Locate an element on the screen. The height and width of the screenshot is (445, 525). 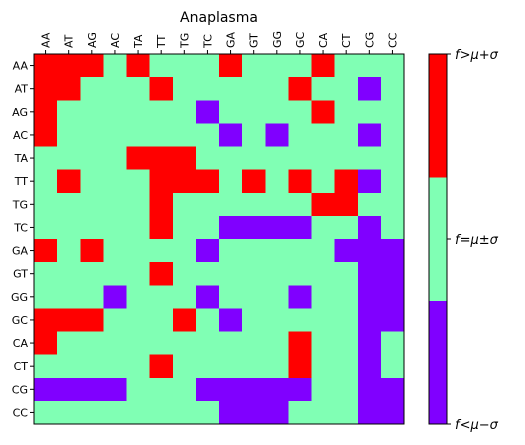
x-tick-label: CC is located at coordinates (392, 40).